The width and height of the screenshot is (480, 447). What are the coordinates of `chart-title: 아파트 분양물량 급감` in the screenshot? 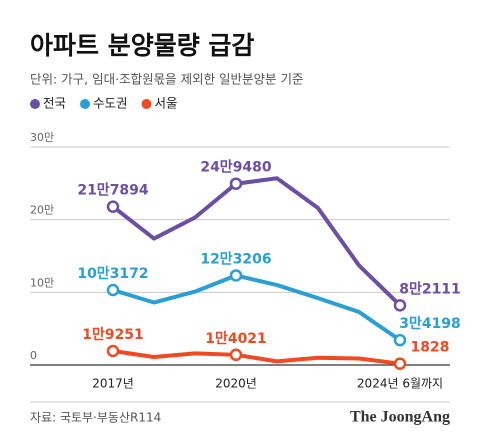 It's located at (142, 45).